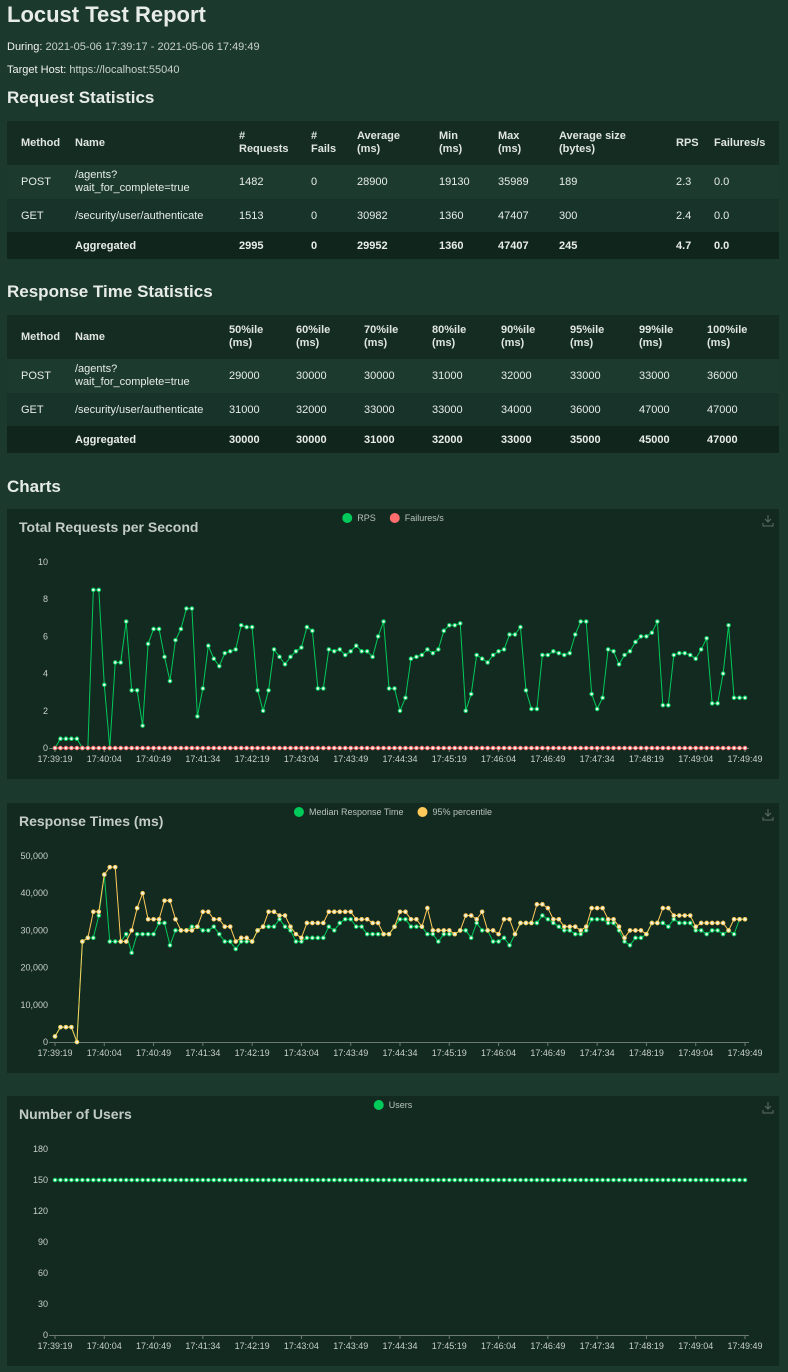 The width and height of the screenshot is (788, 1372). I want to click on x-tick-label: 17:49:04, so click(695, 759).